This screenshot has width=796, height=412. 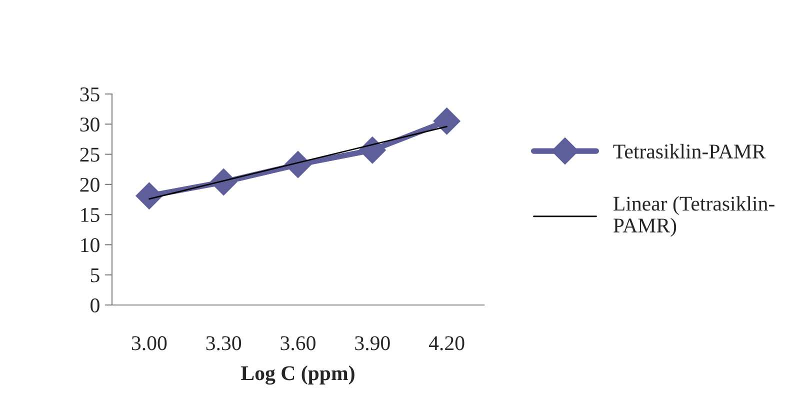 What do you see at coordinates (90, 245) in the screenshot?
I see `y-tick-label: 10` at bounding box center [90, 245].